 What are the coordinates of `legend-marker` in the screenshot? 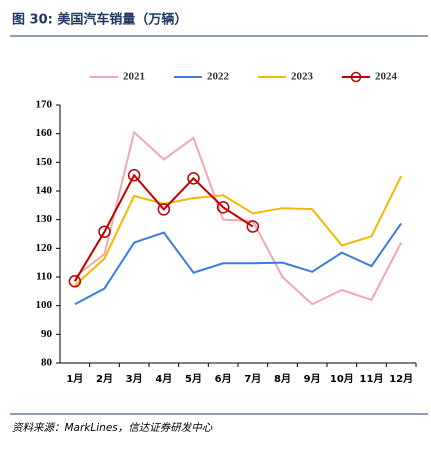 It's located at (356, 77).